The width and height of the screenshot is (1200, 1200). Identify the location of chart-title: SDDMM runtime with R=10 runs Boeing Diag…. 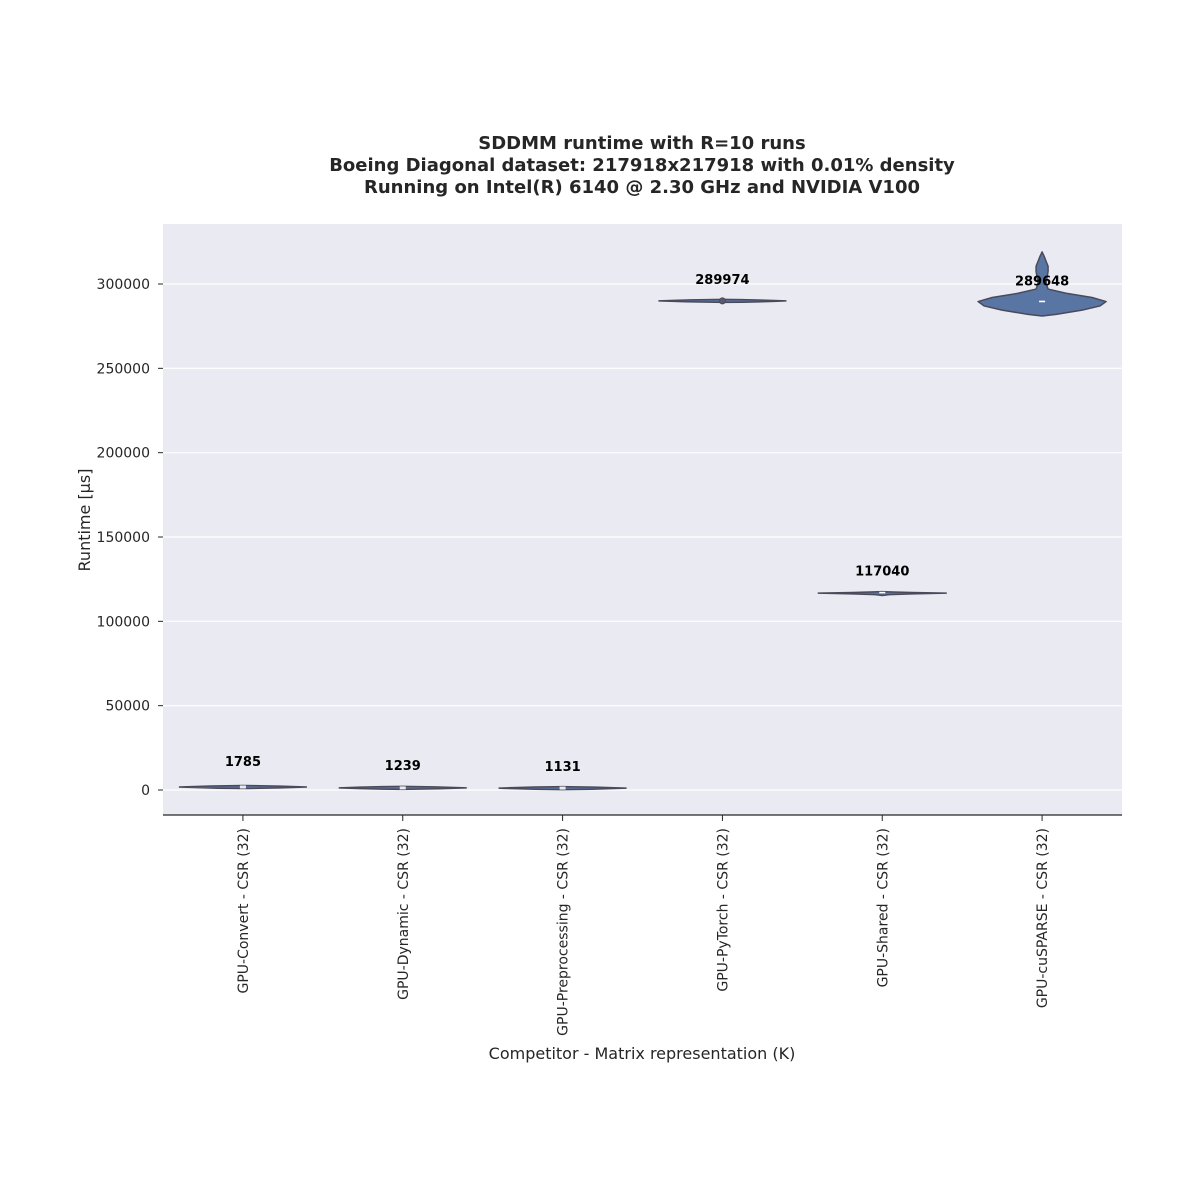
(642, 165).